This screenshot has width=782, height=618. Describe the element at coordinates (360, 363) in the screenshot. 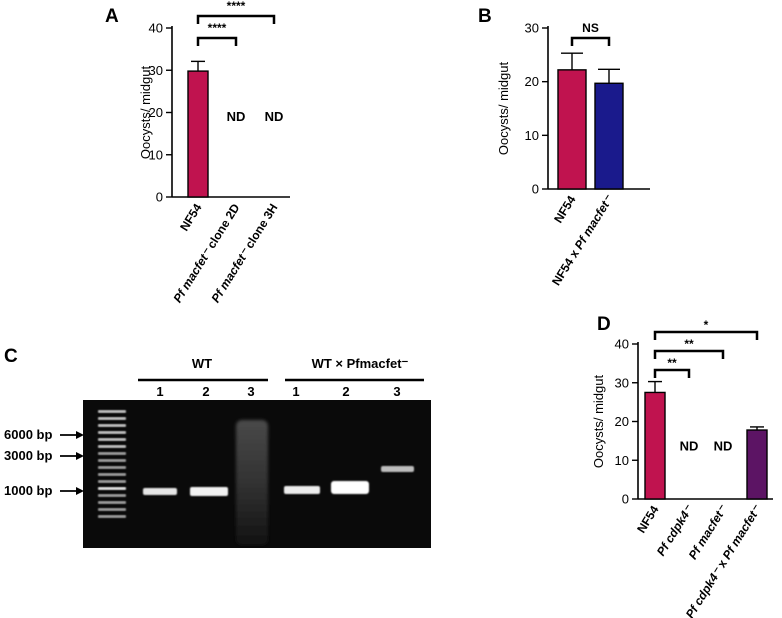

I see `gel-group-label-cross: WT × Pfmacfet⁻` at that location.